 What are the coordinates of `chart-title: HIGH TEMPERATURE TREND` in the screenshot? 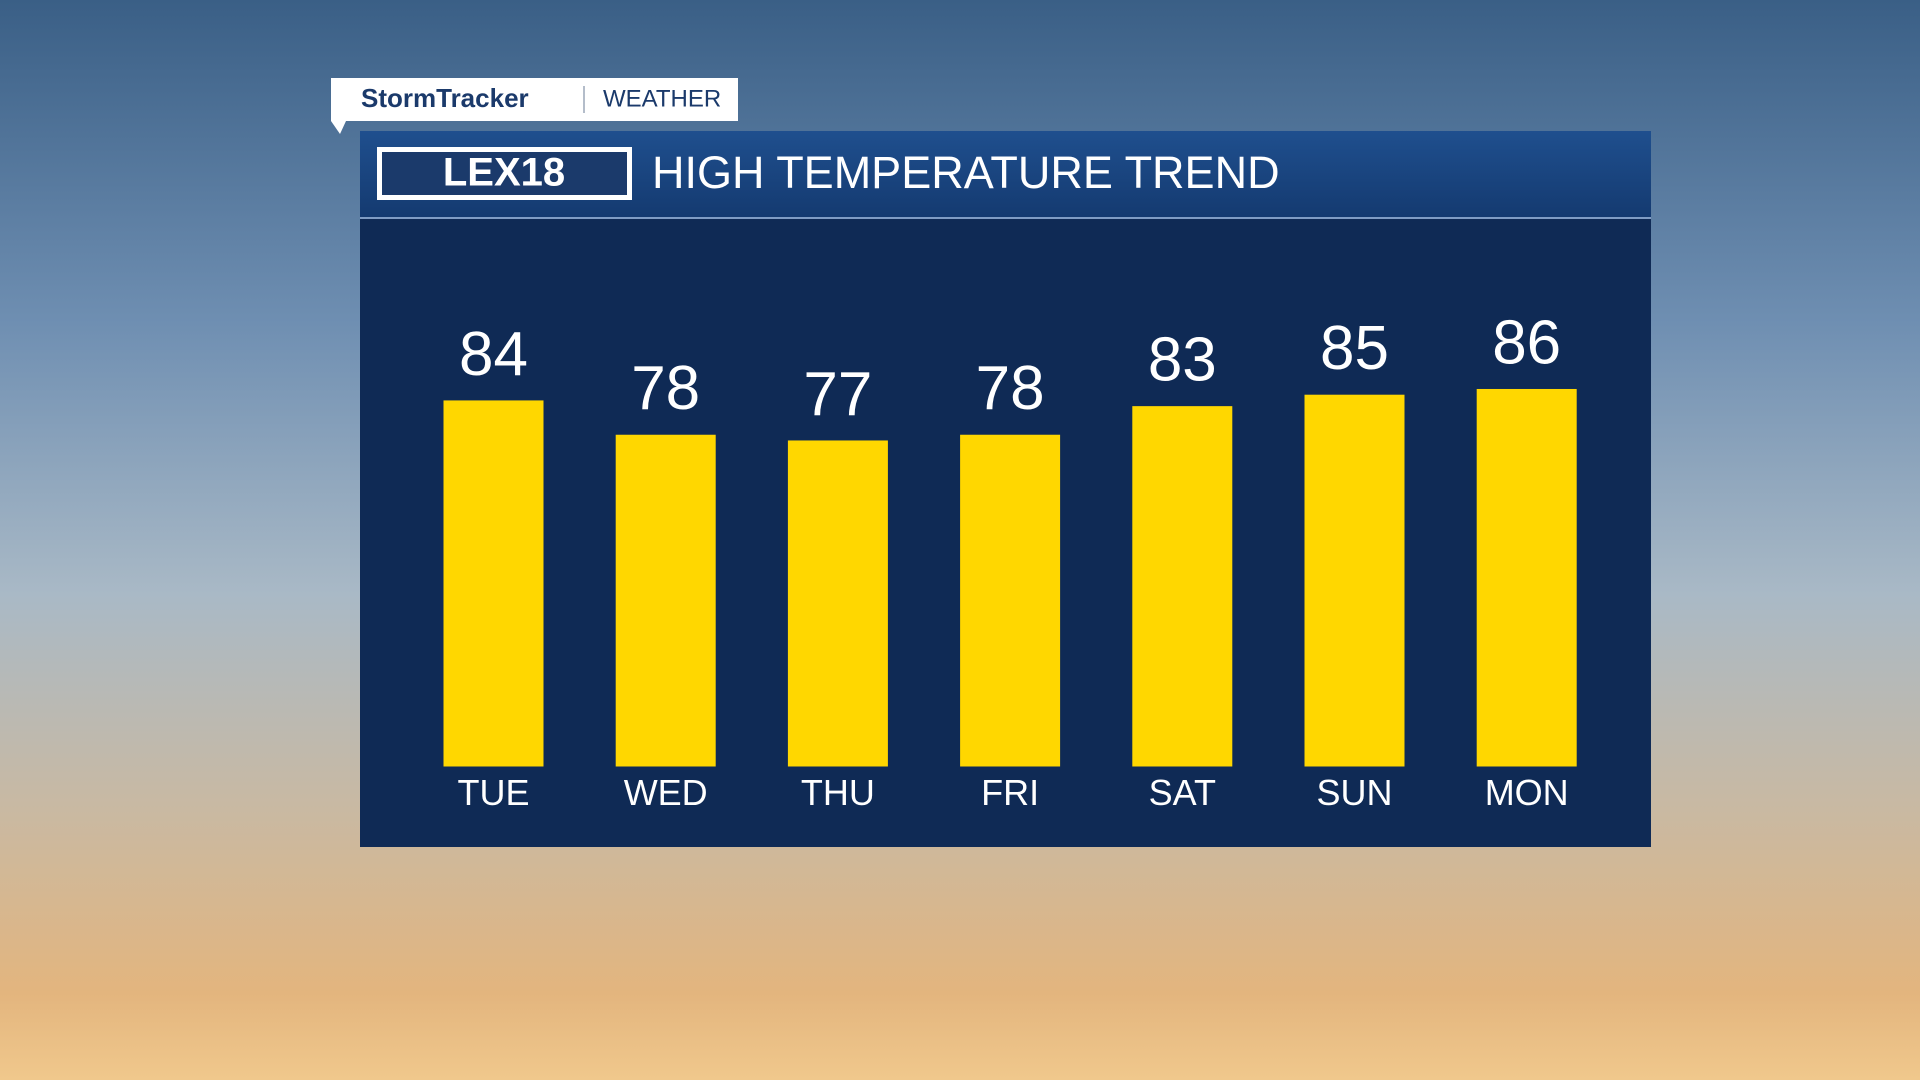 It's located at (966, 172).